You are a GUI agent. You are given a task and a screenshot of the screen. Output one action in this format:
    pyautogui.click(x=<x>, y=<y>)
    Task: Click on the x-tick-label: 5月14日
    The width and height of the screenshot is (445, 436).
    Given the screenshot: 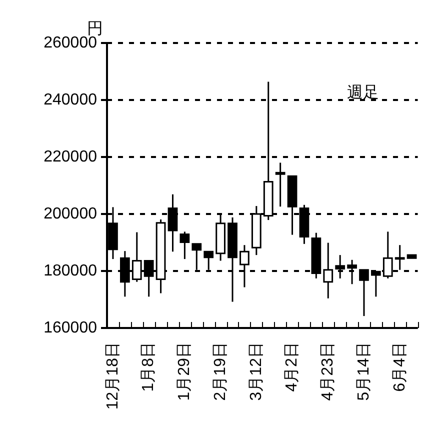 What is the action you would take?
    pyautogui.click(x=363, y=371)
    